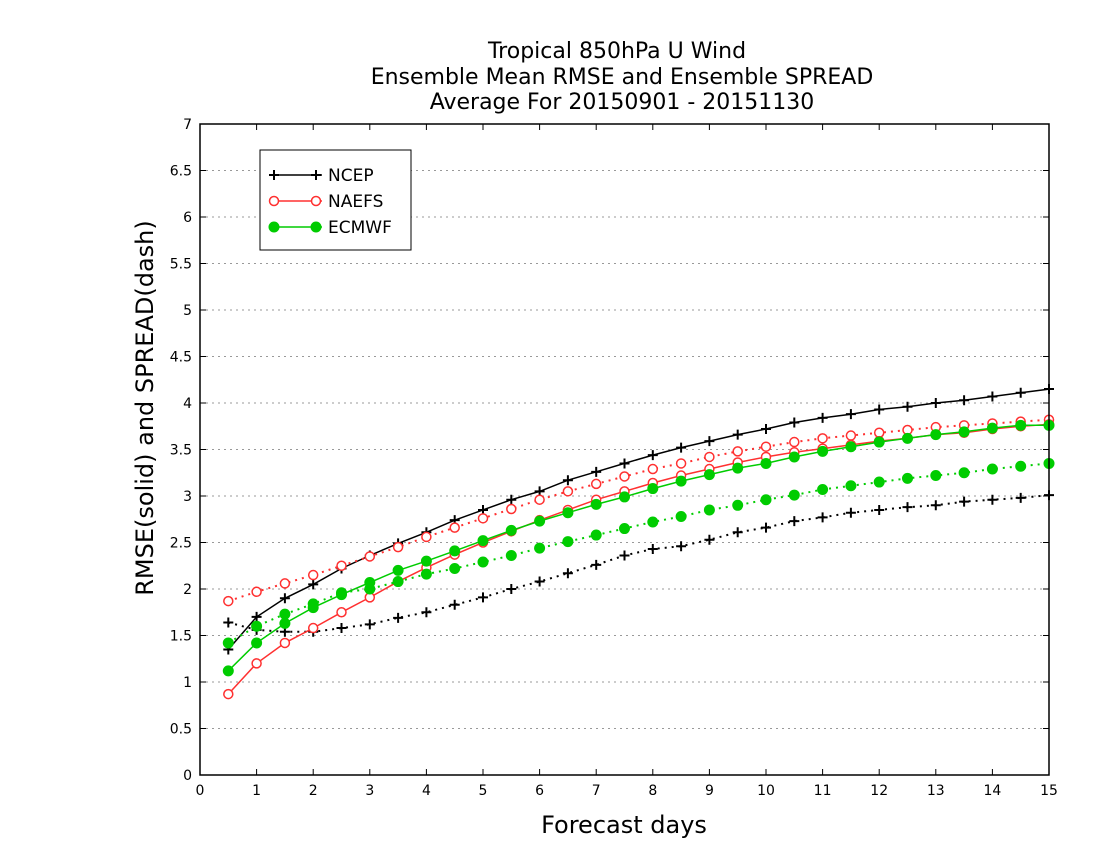 The image size is (1100, 850). I want to click on y-tick-label: 6.5, so click(181, 172).